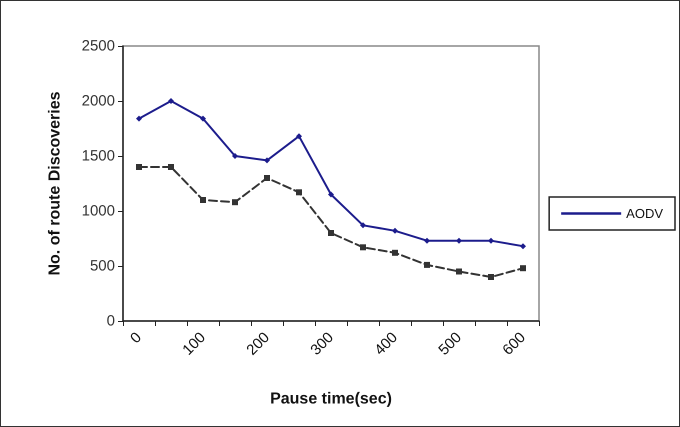 This screenshot has height=427, width=680. What do you see at coordinates (331, 399) in the screenshot?
I see `x-axis-title: Pause time(sec)` at bounding box center [331, 399].